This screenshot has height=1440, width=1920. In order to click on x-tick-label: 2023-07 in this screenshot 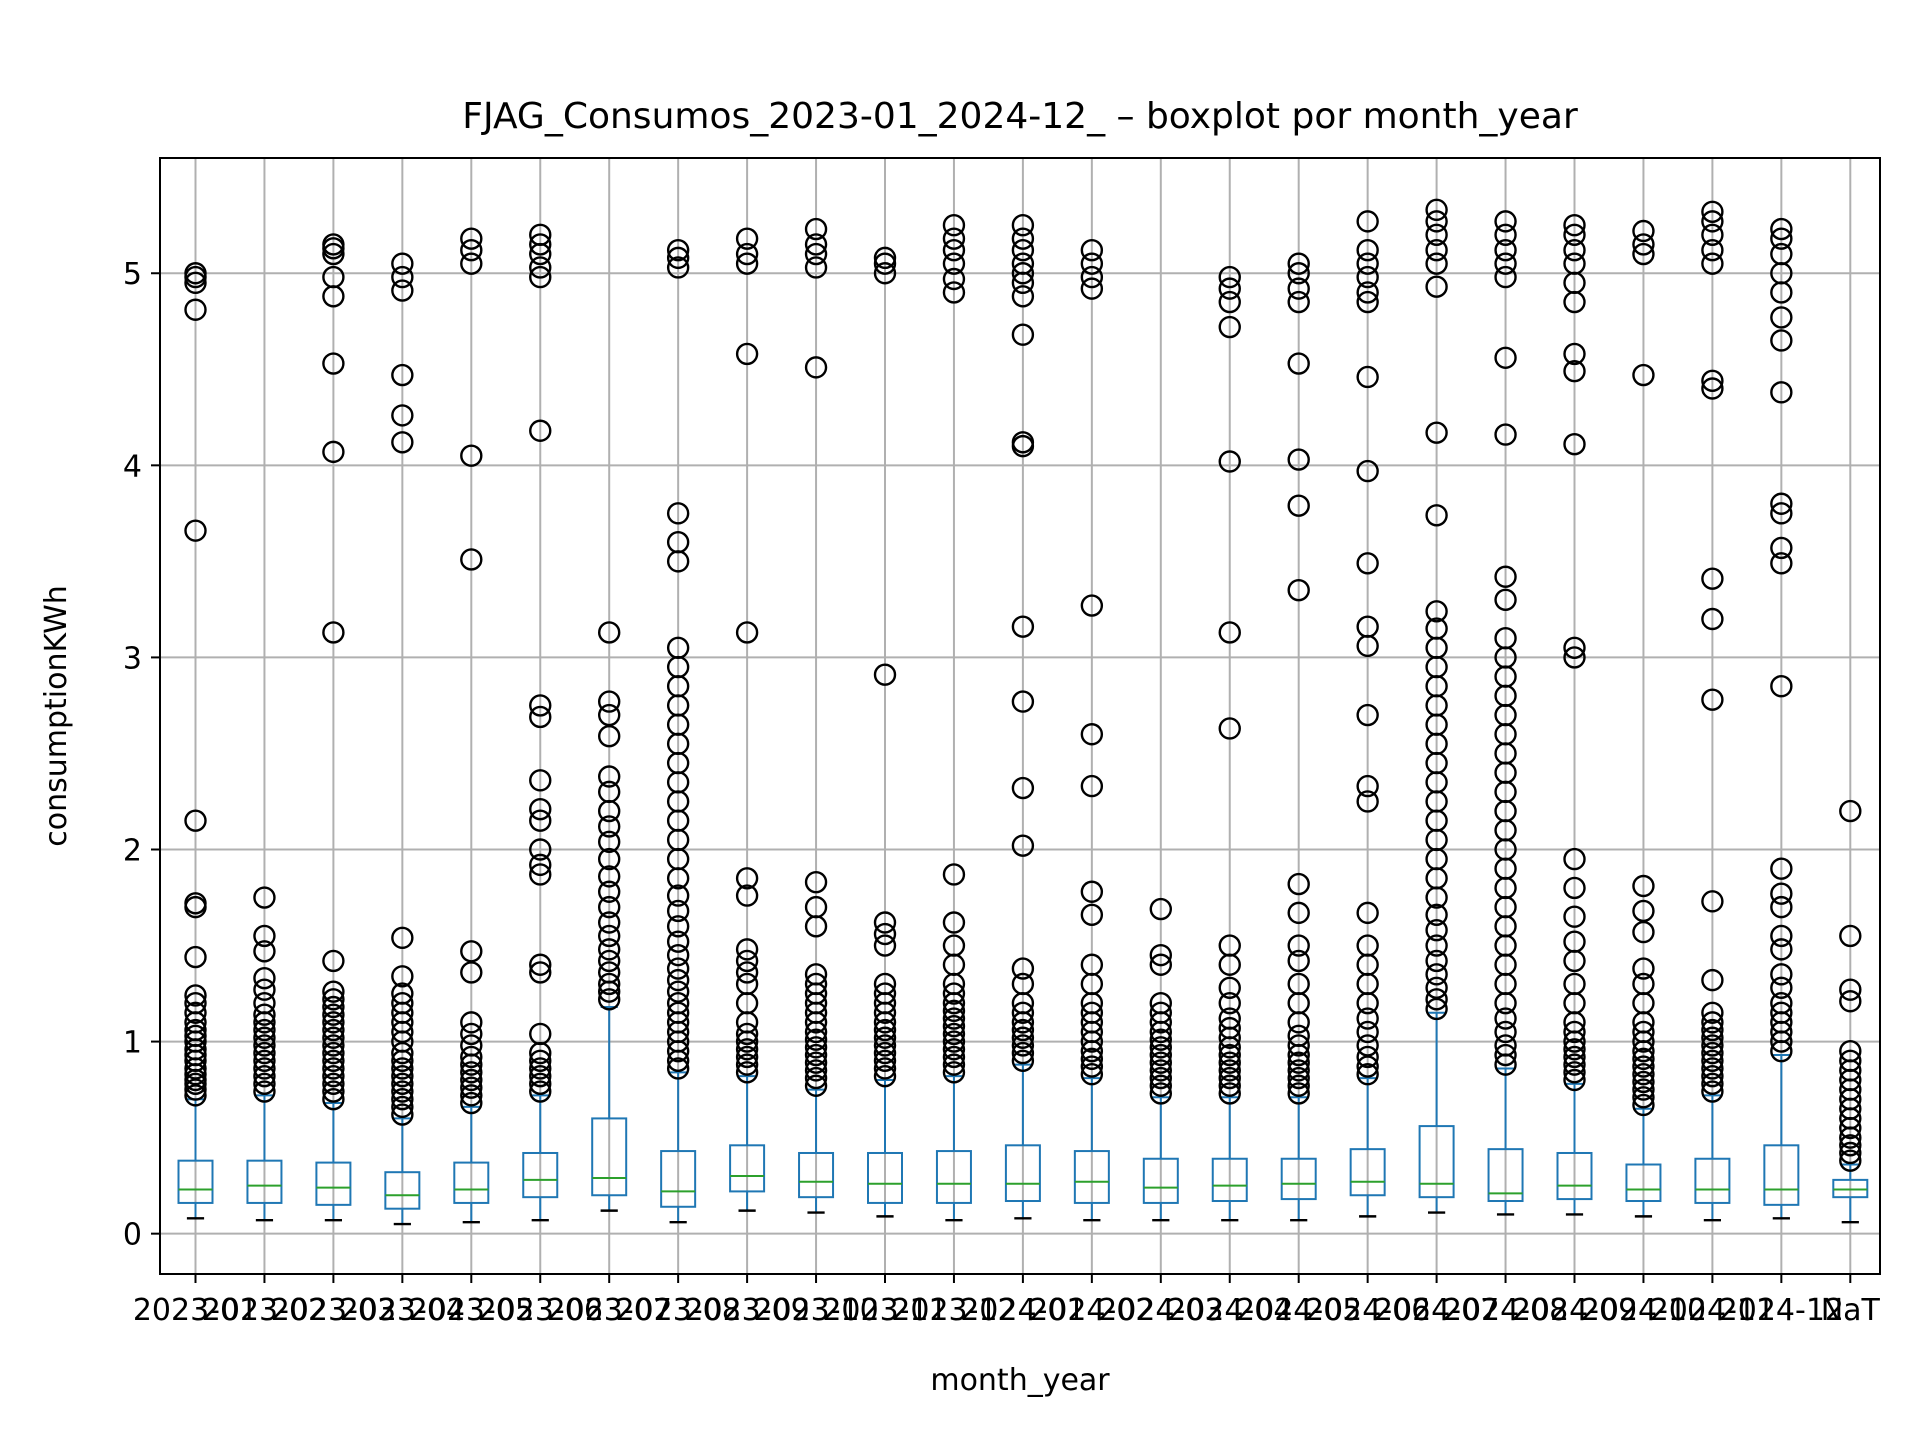, I will do `click(609, 1310)`.